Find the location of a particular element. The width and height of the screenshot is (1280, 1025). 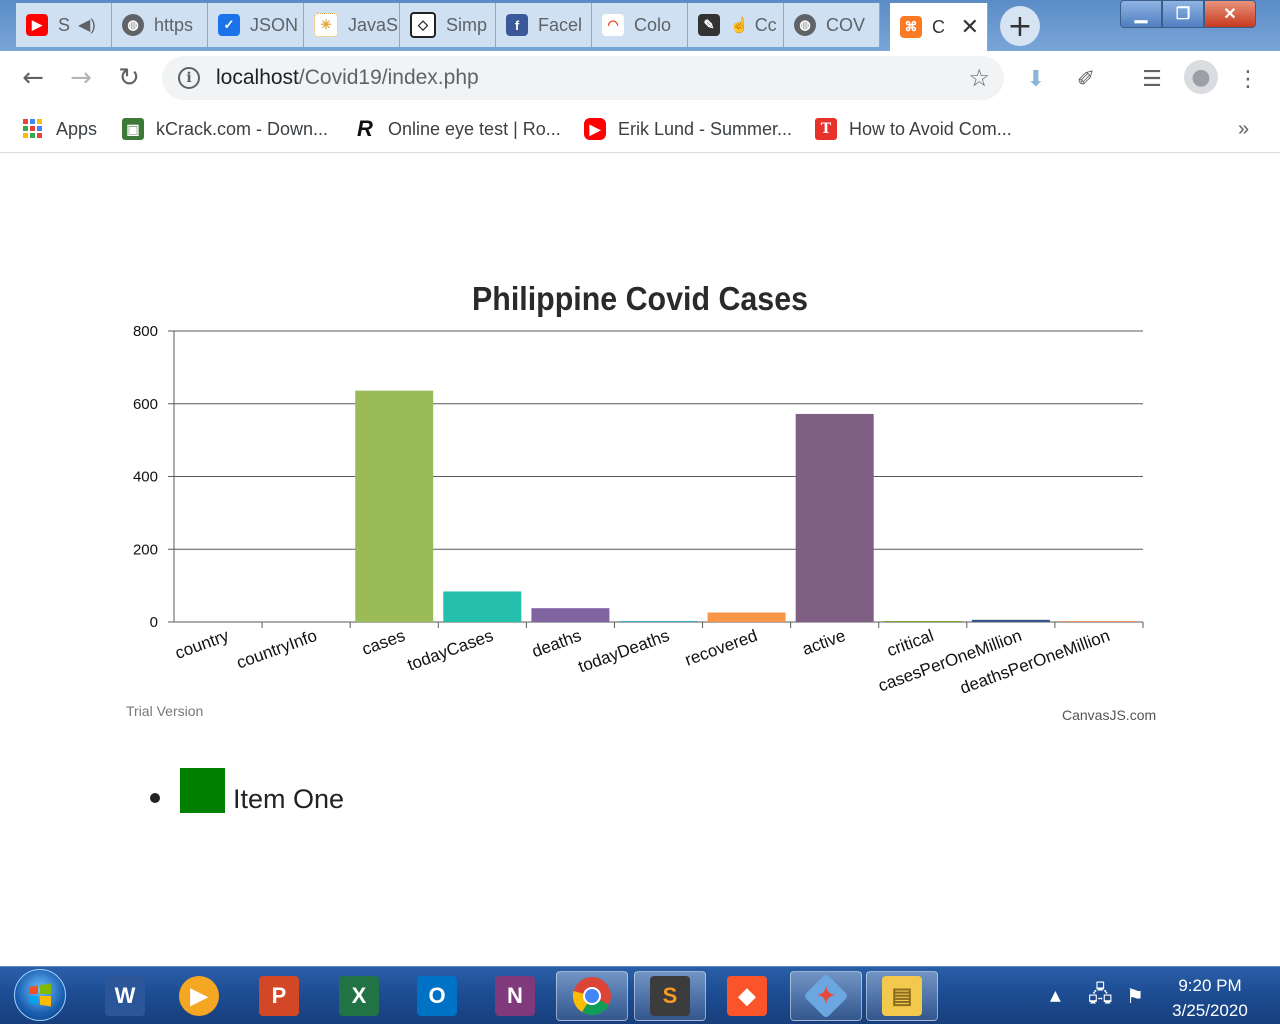

xampp-icon: ⌘ is located at coordinates (911, 27).